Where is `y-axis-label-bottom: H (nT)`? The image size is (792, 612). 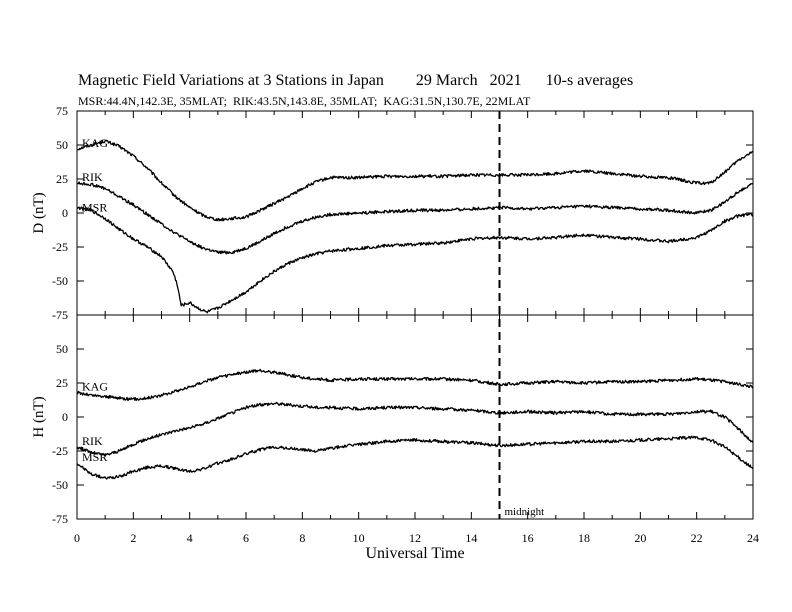 y-axis-label-bottom: H (nT) is located at coordinates (39, 416).